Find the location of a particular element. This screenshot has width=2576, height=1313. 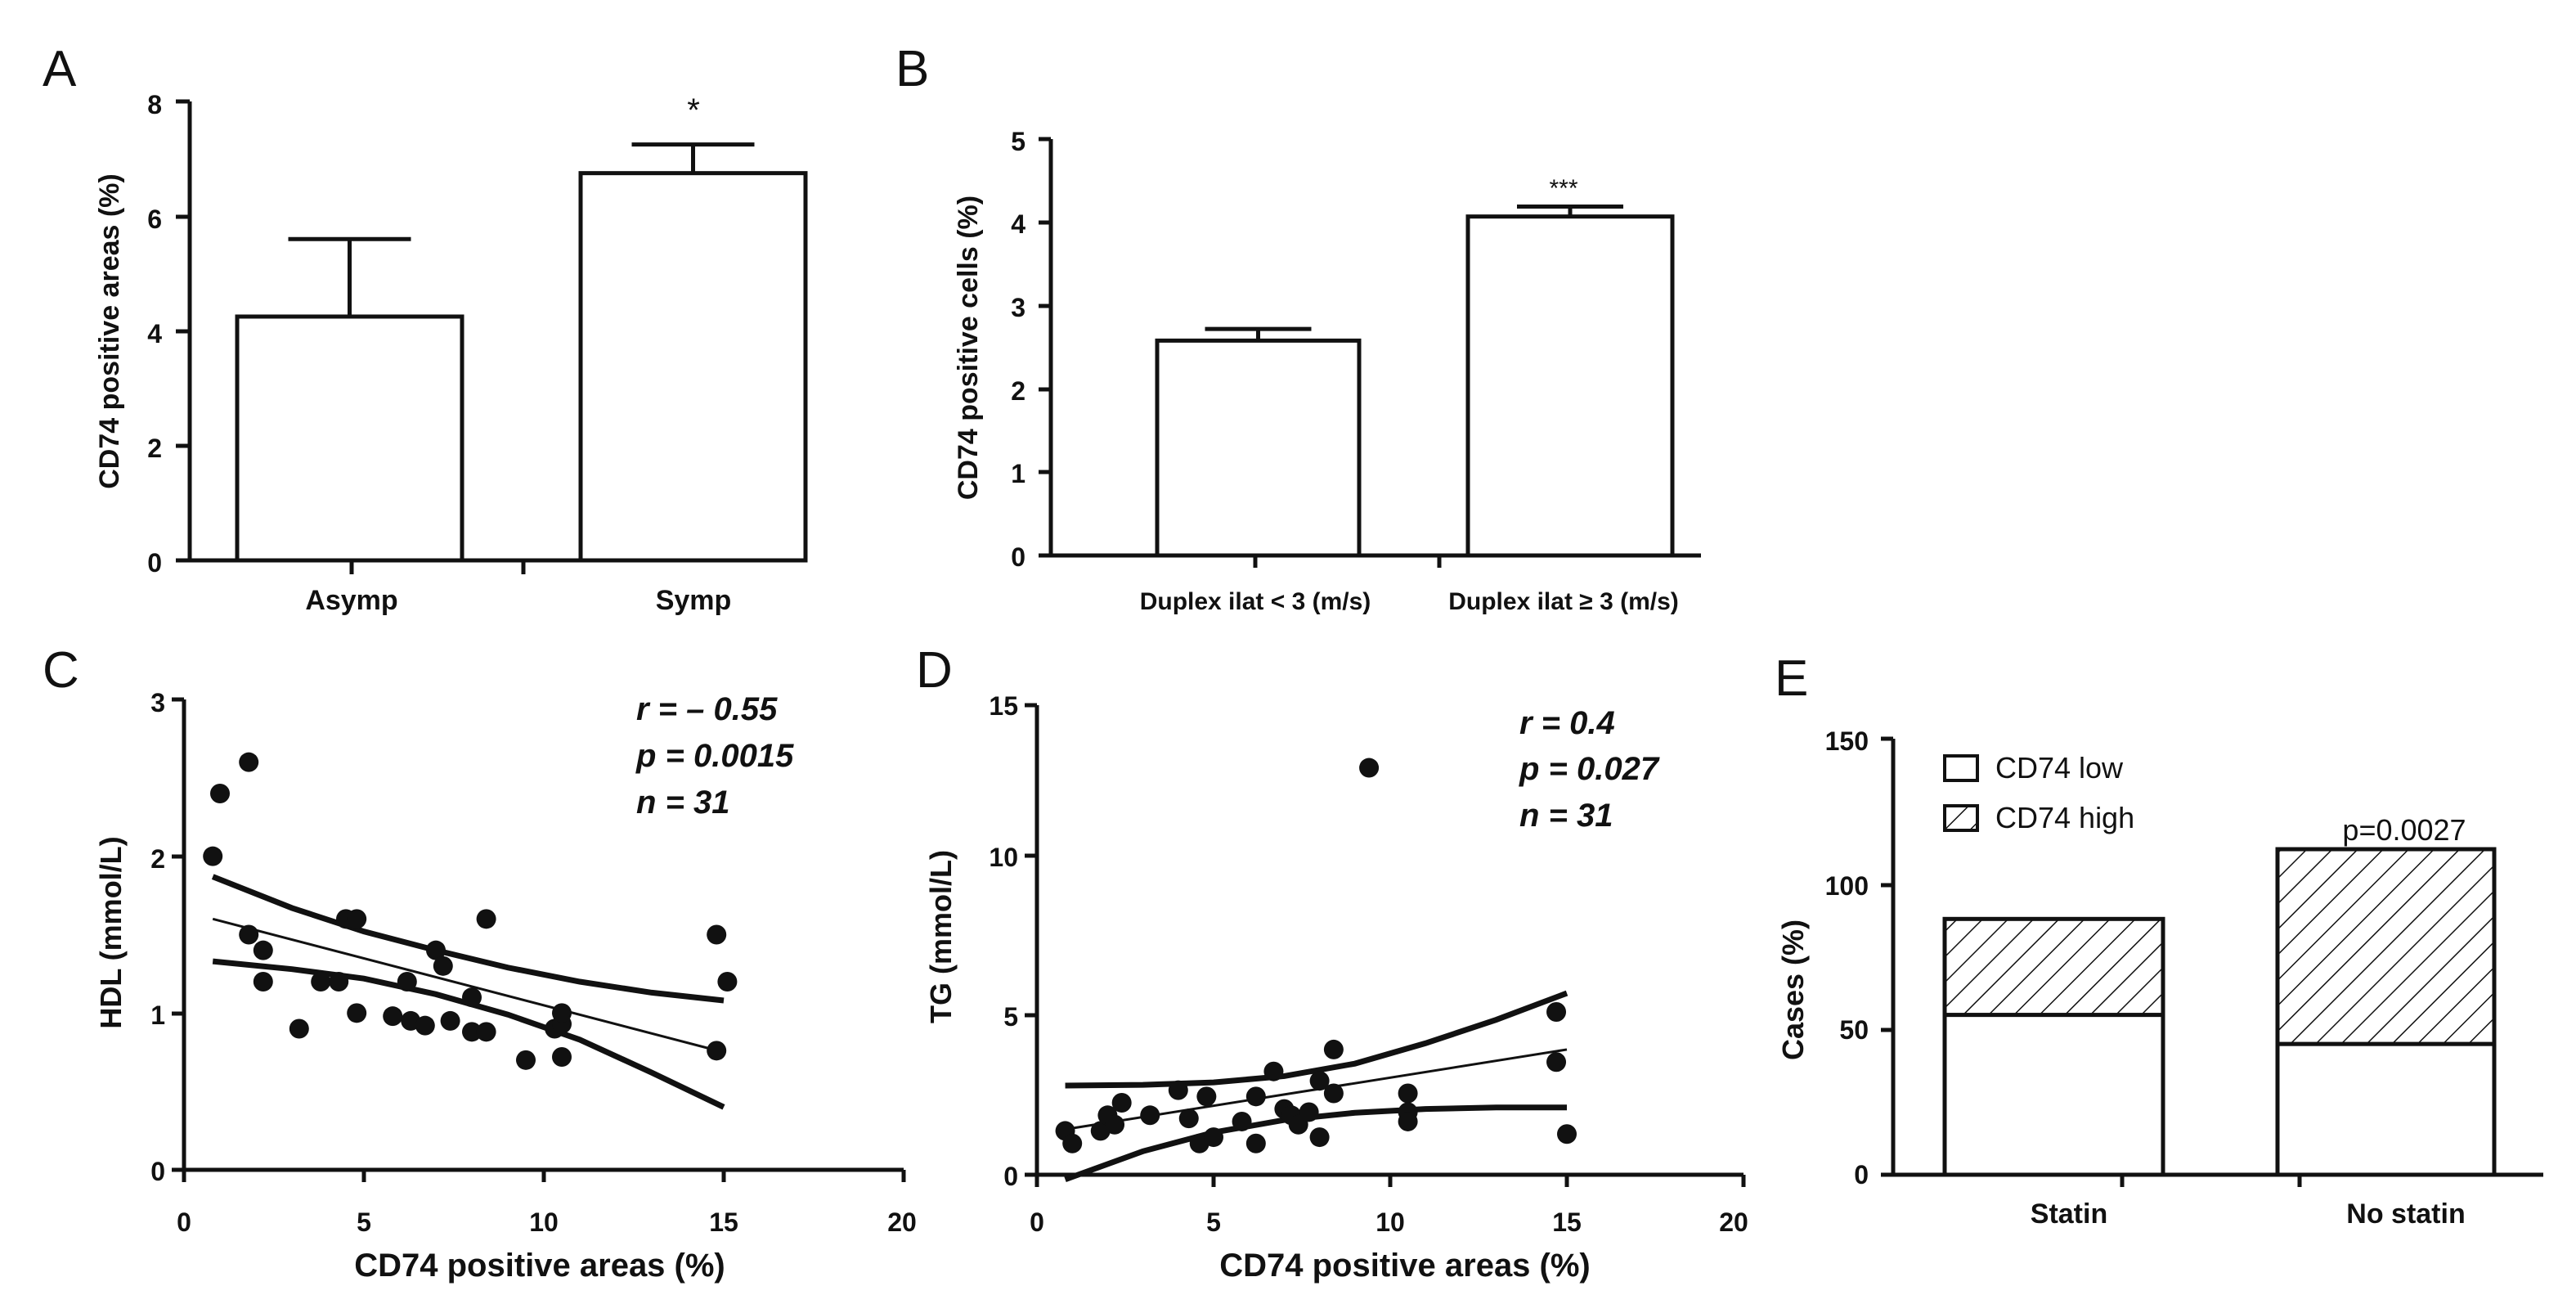

panel-b-axes is located at coordinates (1370, 352).